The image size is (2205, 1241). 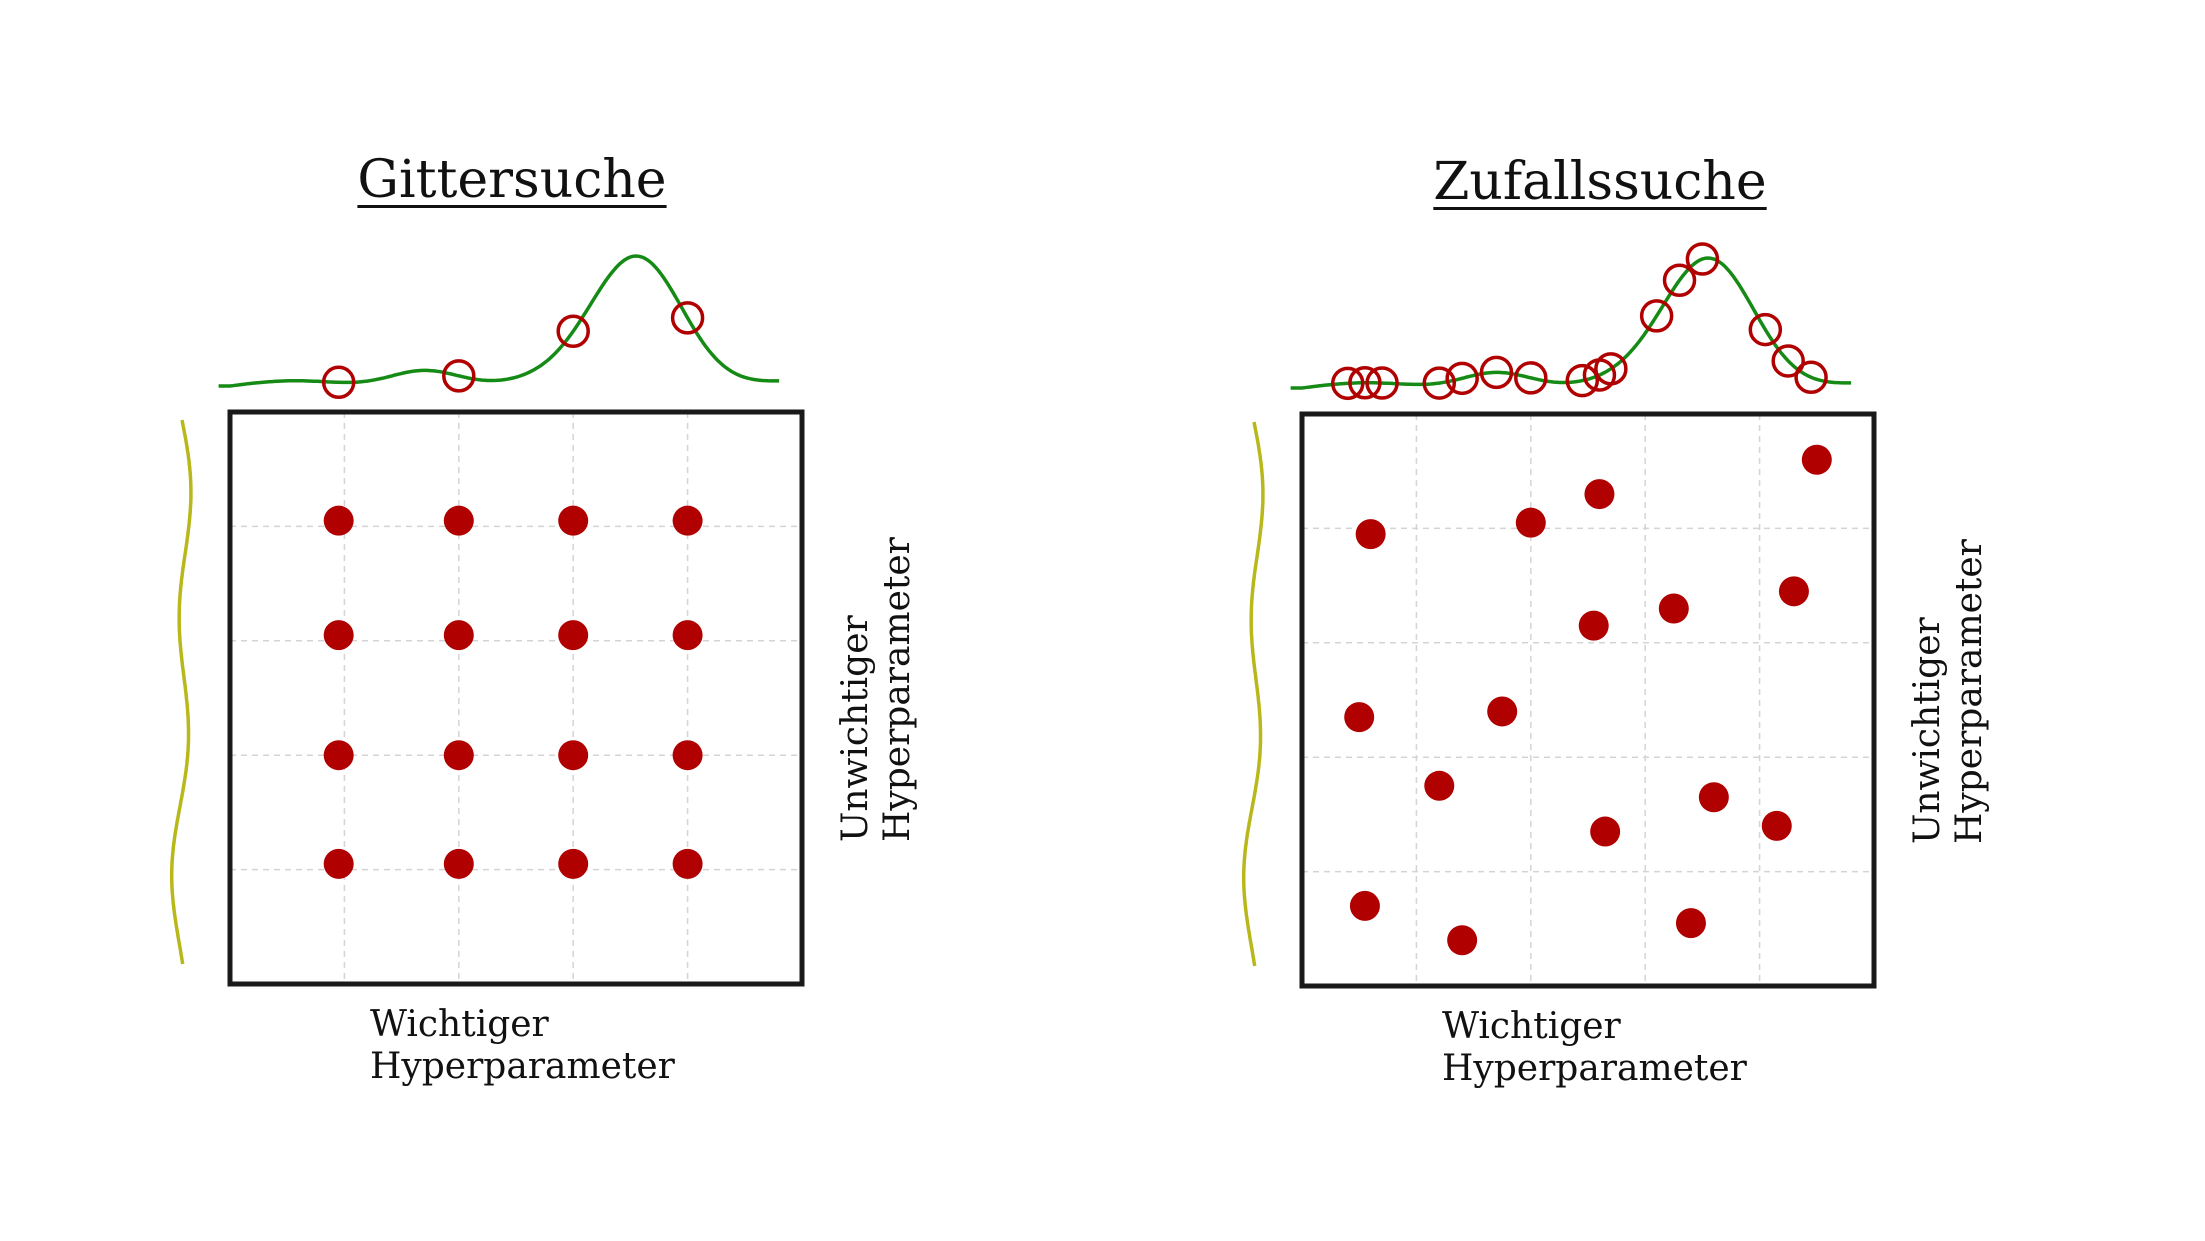 I want to click on grid-search-x-axis-label: Wichtiger Hyperparameter, so click(x=522, y=1046).